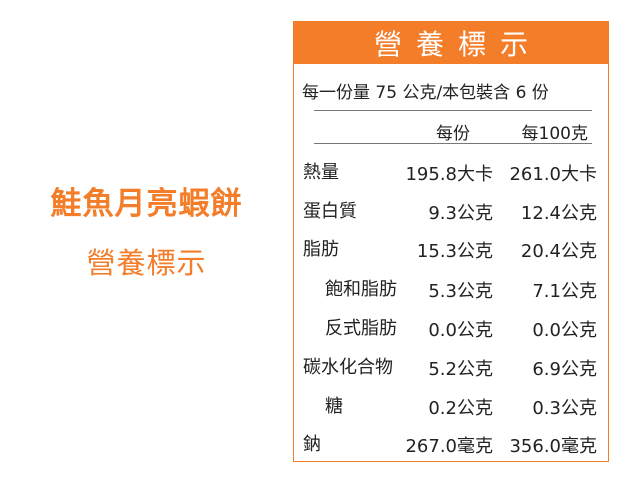 The width and height of the screenshot is (630, 481). What do you see at coordinates (558, 213) in the screenshot?
I see `per-100g-value: 12.4公克` at bounding box center [558, 213].